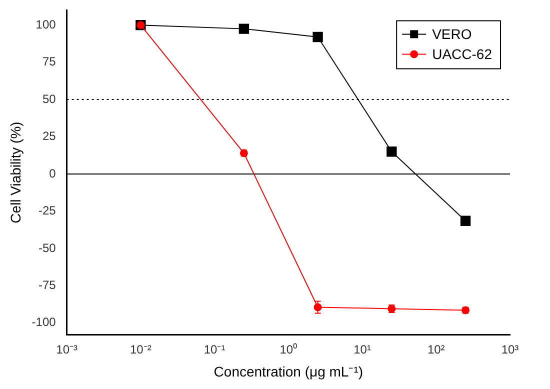 The width and height of the screenshot is (550, 389). I want to click on y-tick-label: 100, so click(46, 24).